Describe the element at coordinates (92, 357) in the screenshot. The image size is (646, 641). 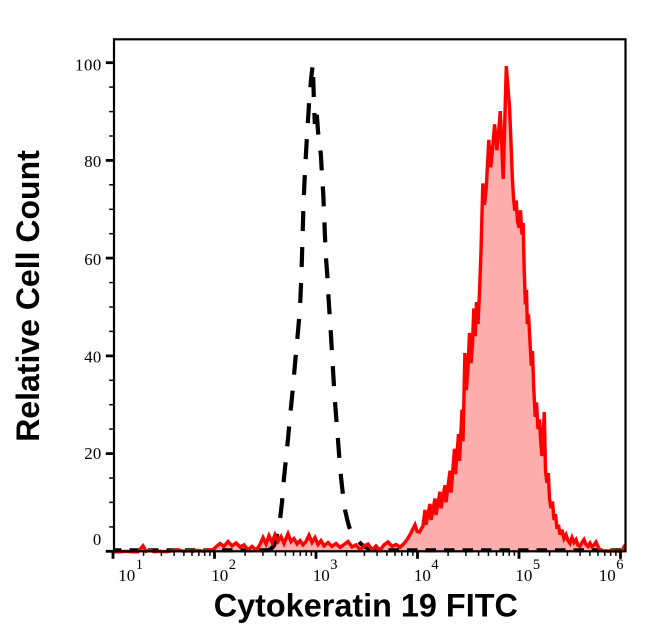
I see `svg-text: 40` at that location.